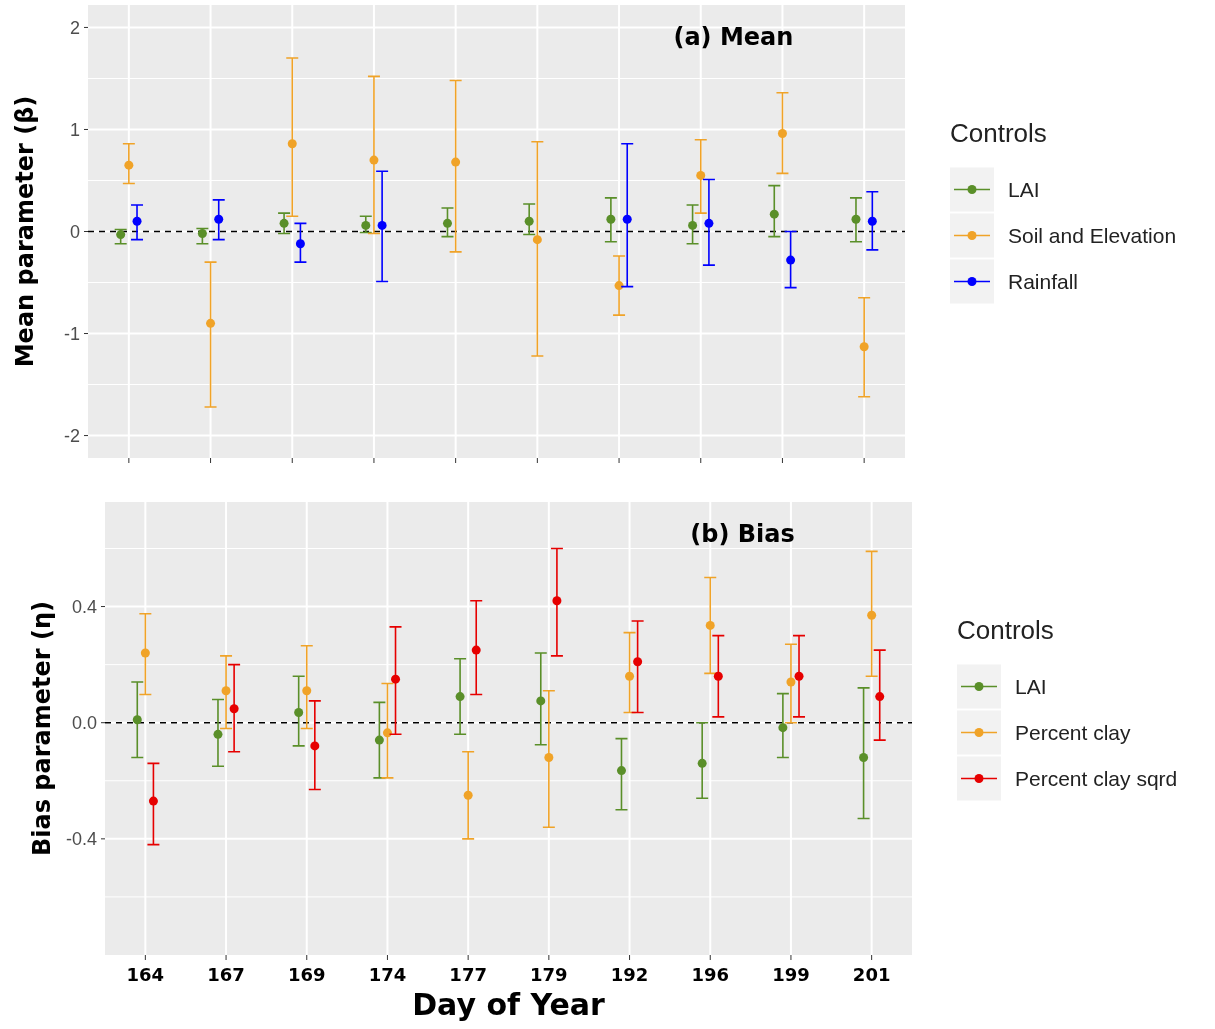 This screenshot has width=1215, height=1029. I want to click on y-tick-label: -1, so click(71, 333).